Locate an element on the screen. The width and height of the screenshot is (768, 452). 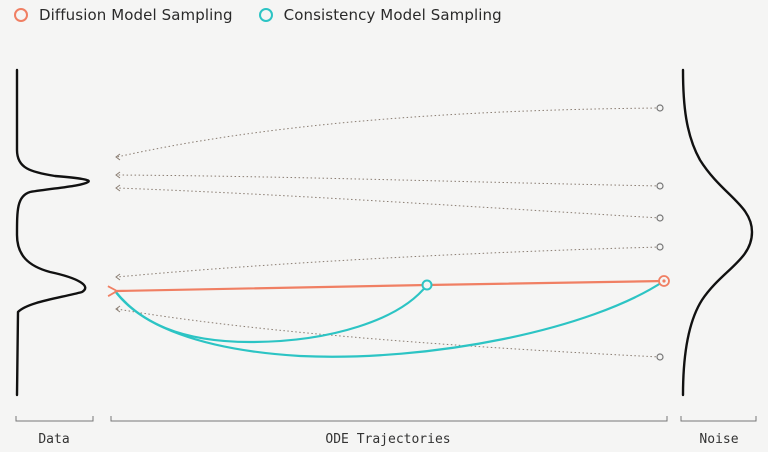
trajectories-bracket is located at coordinates (389, 419).